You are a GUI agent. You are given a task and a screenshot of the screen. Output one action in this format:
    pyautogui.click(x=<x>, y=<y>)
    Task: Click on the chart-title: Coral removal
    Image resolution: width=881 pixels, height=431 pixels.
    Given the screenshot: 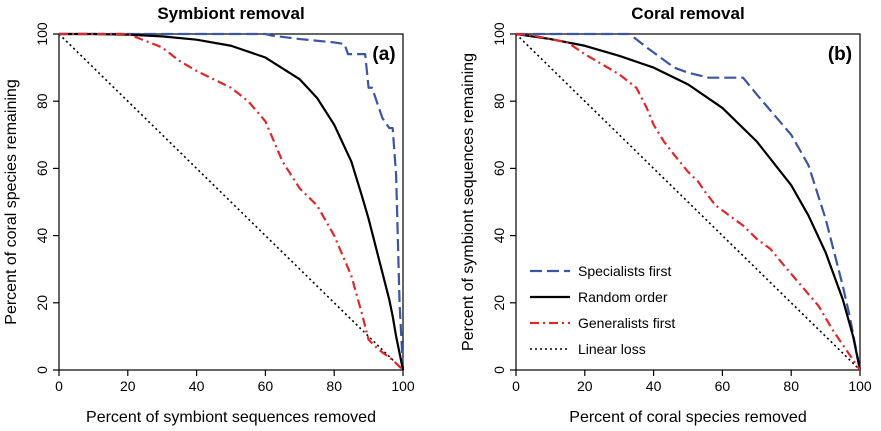 What is the action you would take?
    pyautogui.click(x=687, y=13)
    